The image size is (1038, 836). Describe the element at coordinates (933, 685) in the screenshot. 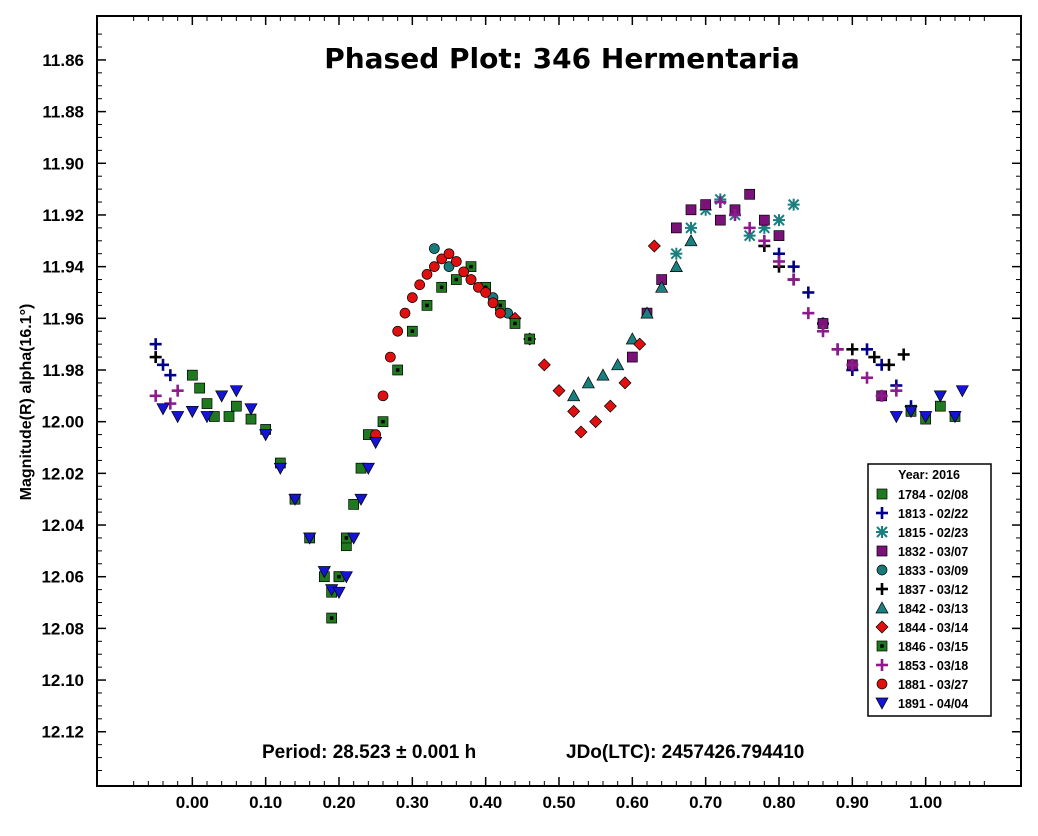

I see `legend-label: 1881 - 03/27` at that location.